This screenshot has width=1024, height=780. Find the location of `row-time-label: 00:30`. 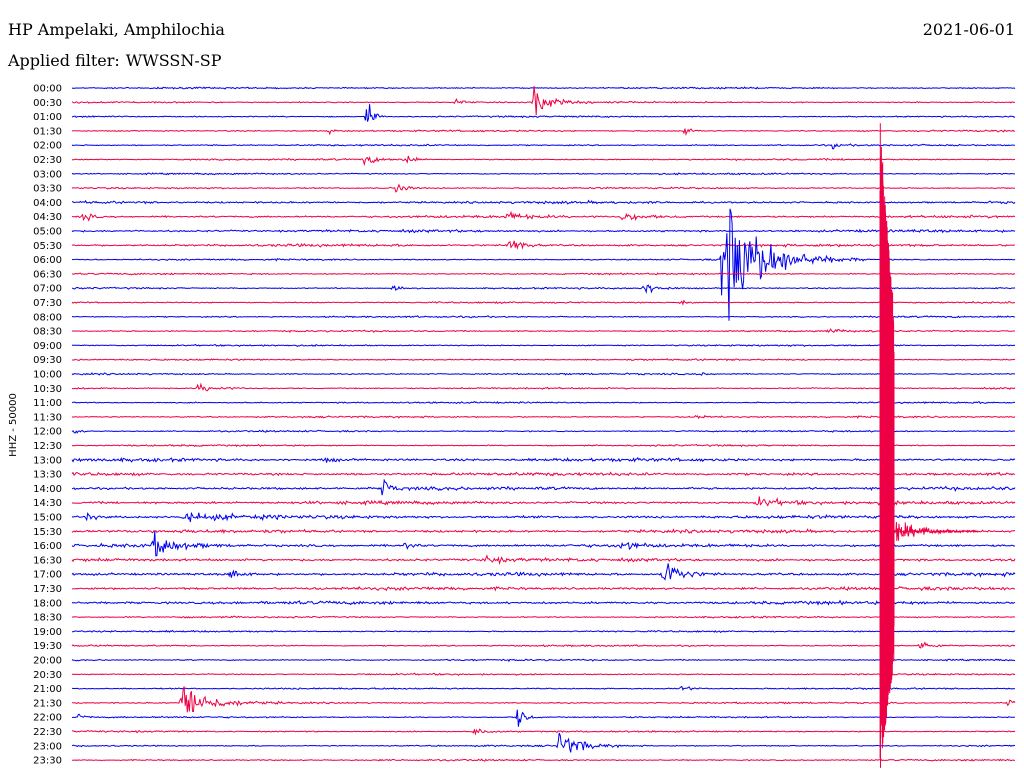

row-time-label: 00:30 is located at coordinates (47, 103).